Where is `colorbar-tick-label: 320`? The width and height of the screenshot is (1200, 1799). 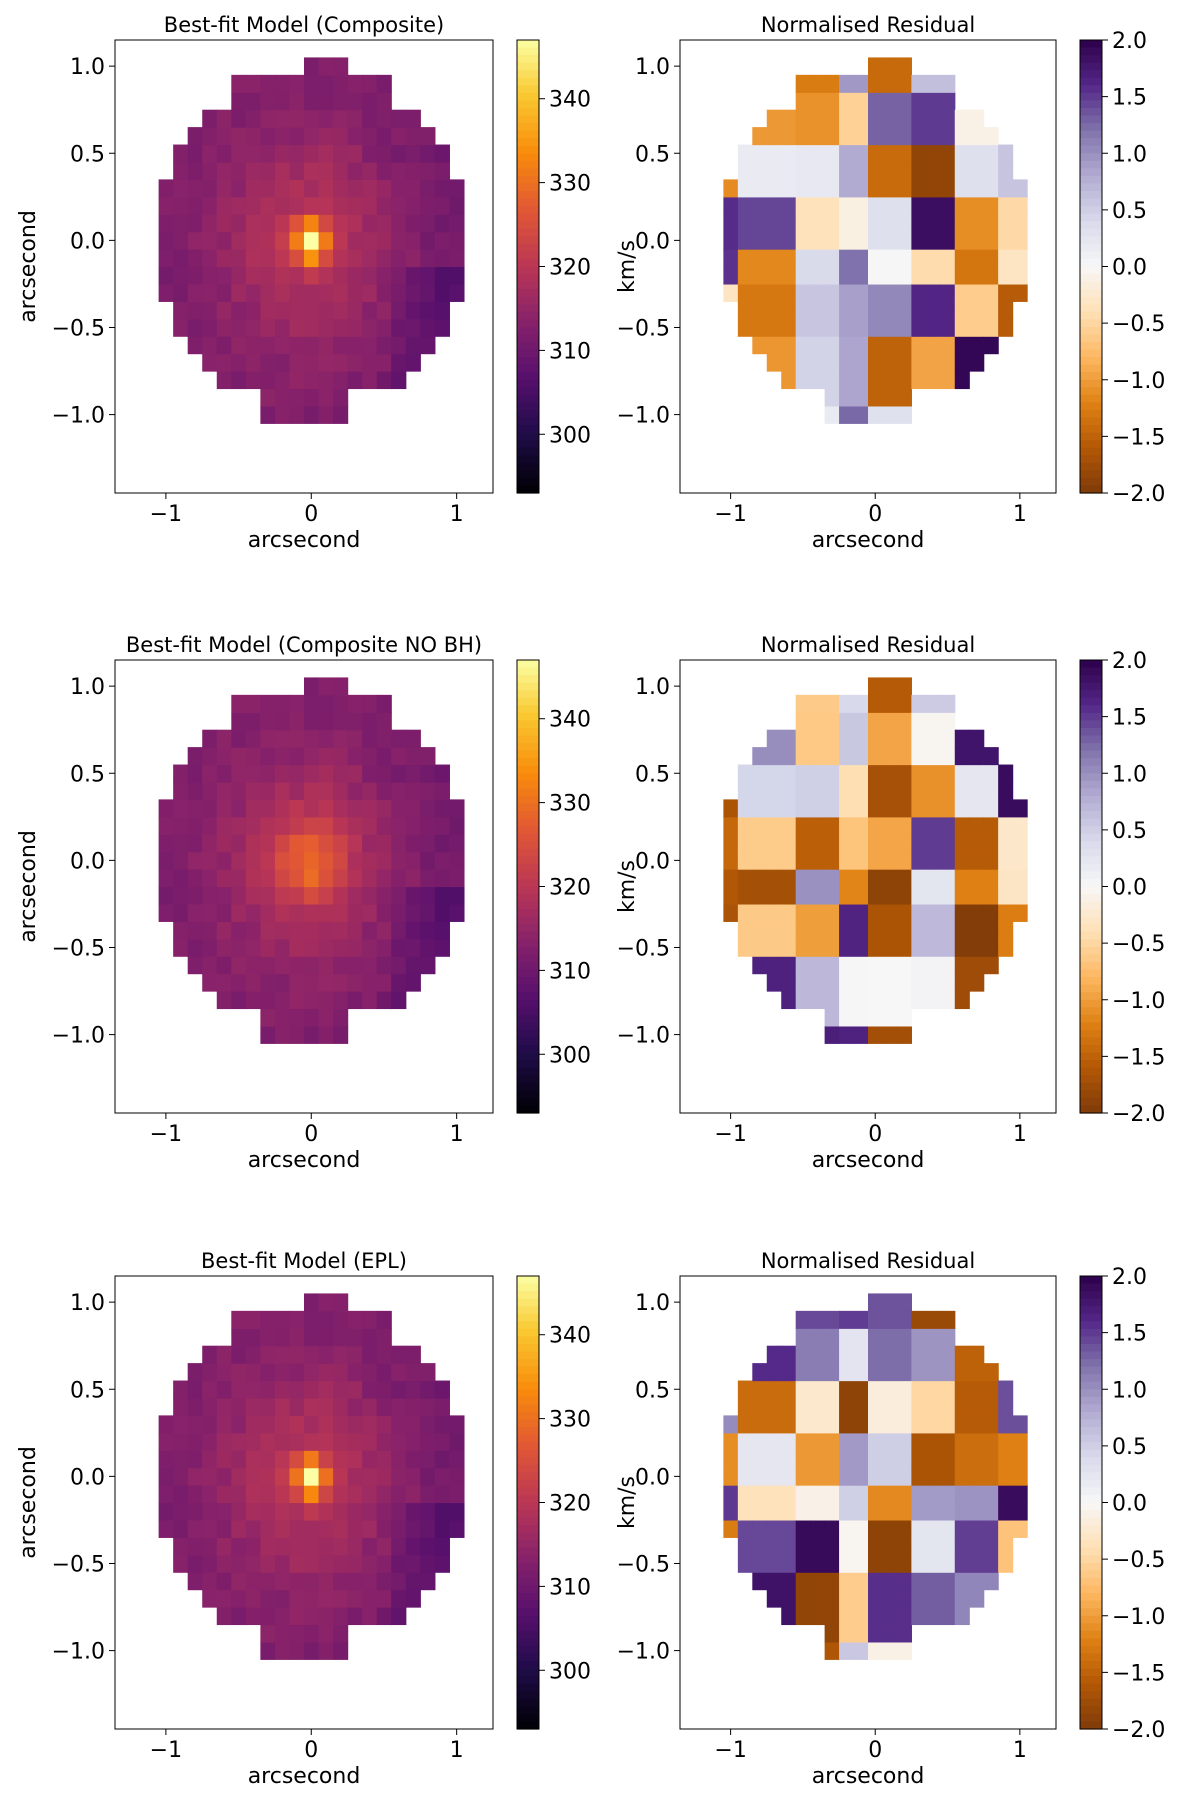 colorbar-tick-label: 320 is located at coordinates (570, 268).